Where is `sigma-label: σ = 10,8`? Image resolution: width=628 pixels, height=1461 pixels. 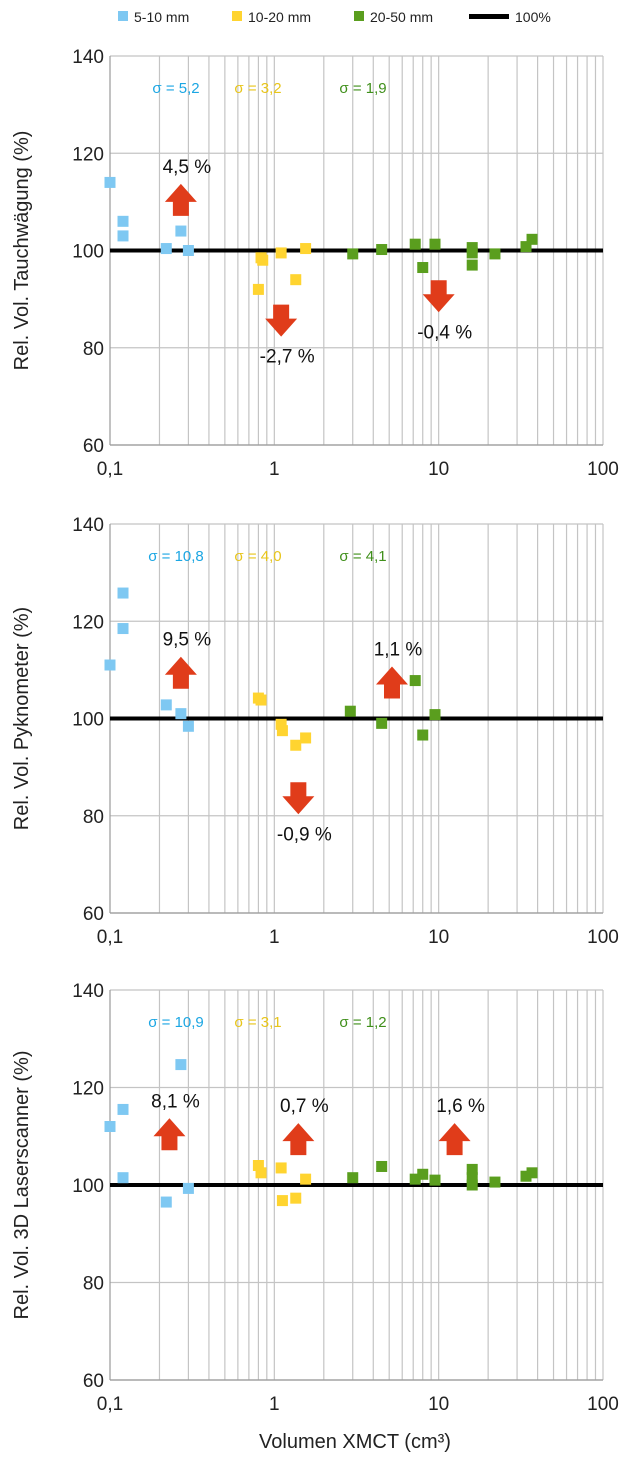
sigma-label: σ = 10,8 is located at coordinates (176, 556).